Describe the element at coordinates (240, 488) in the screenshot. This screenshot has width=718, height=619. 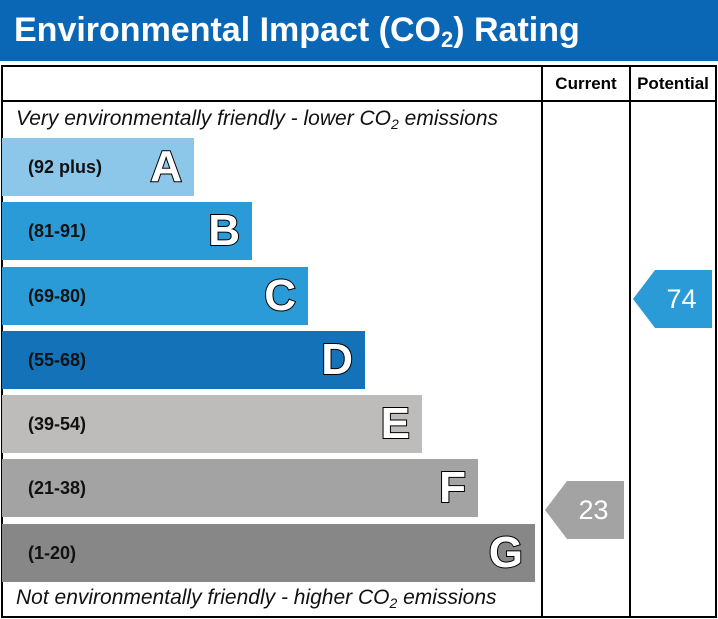
I see `band-f: (21-38) F` at that location.